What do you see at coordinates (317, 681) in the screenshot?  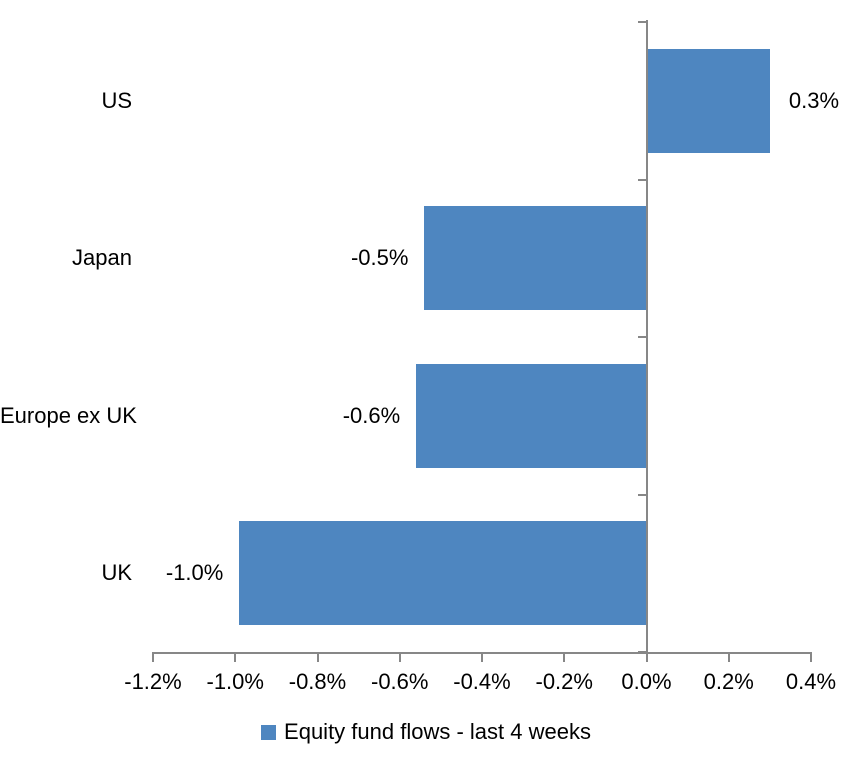 I see `x-tick-label: -0.8%` at bounding box center [317, 681].